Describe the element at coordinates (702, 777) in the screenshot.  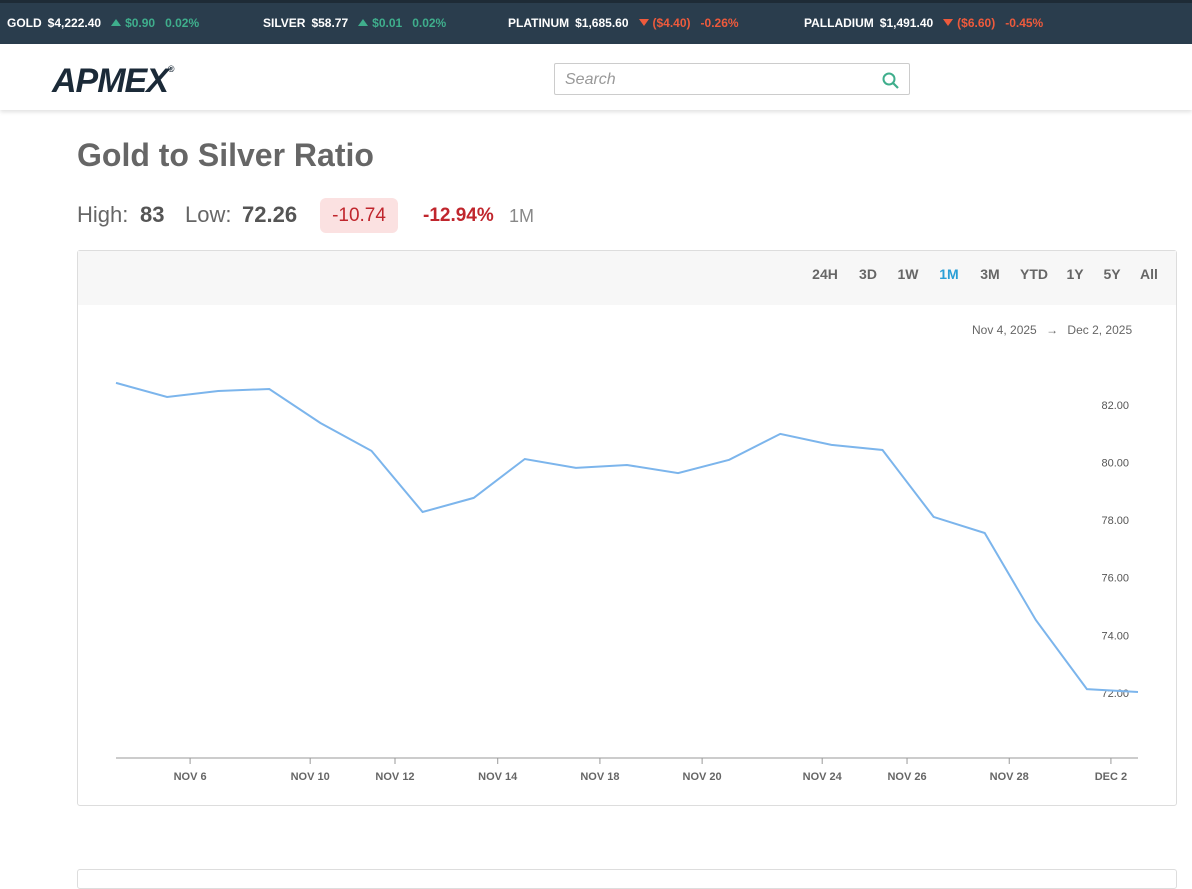
I see `x-tick-label: NOV 20` at that location.